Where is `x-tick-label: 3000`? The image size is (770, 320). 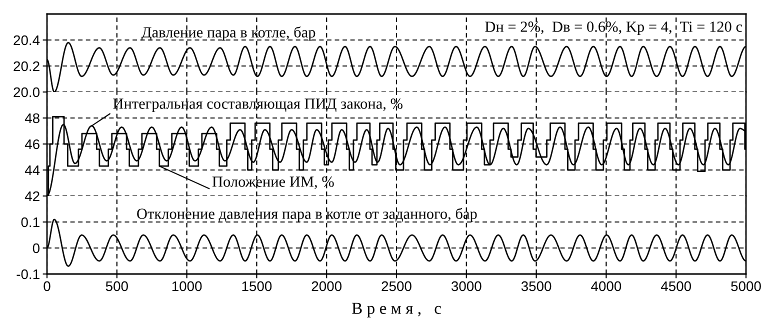 x-tick-label: 3000 is located at coordinates (466, 286).